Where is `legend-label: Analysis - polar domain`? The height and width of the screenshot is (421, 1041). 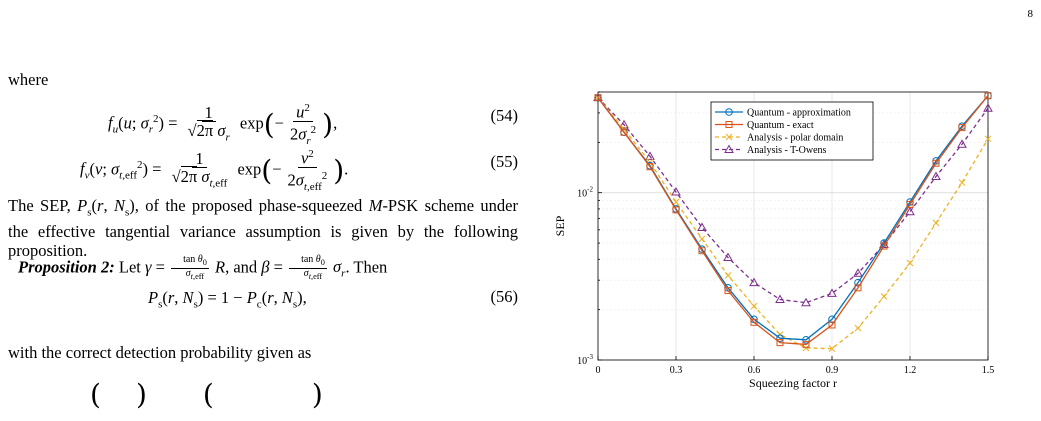 legend-label: Analysis - polar domain is located at coordinates (795, 138).